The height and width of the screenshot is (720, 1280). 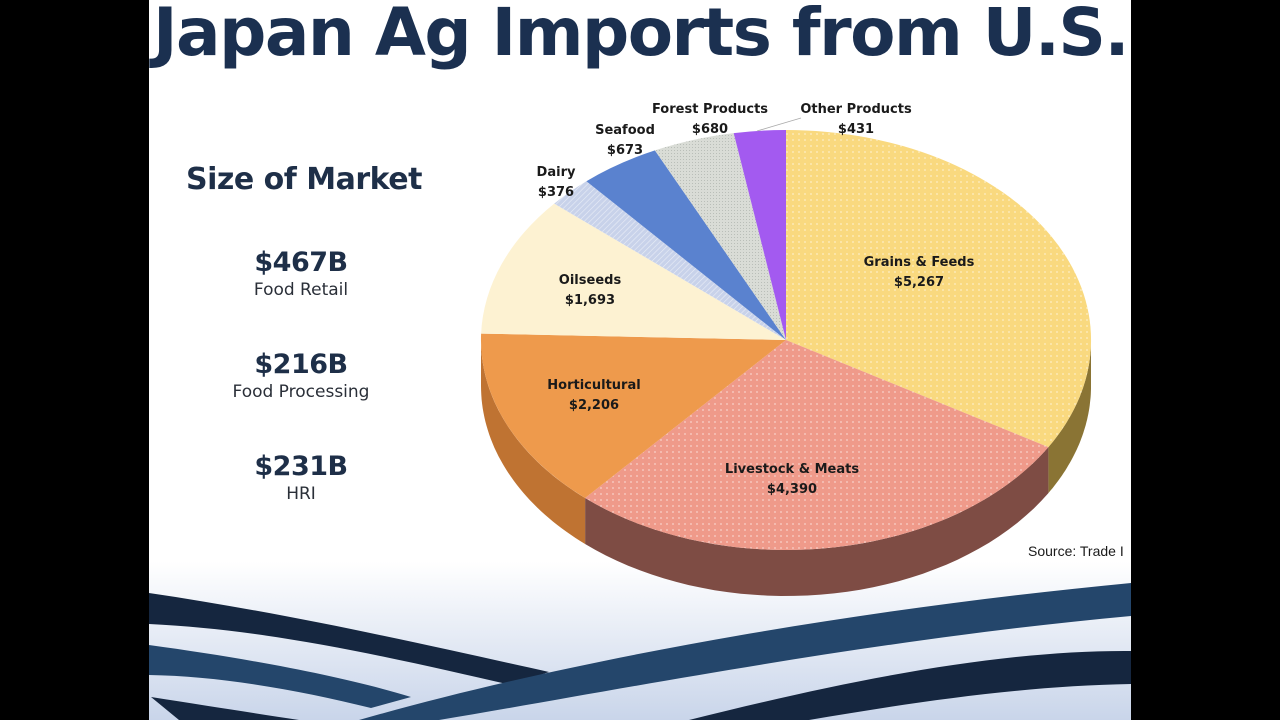 I want to click on stat-hri: $231B HRI, so click(x=301, y=478).